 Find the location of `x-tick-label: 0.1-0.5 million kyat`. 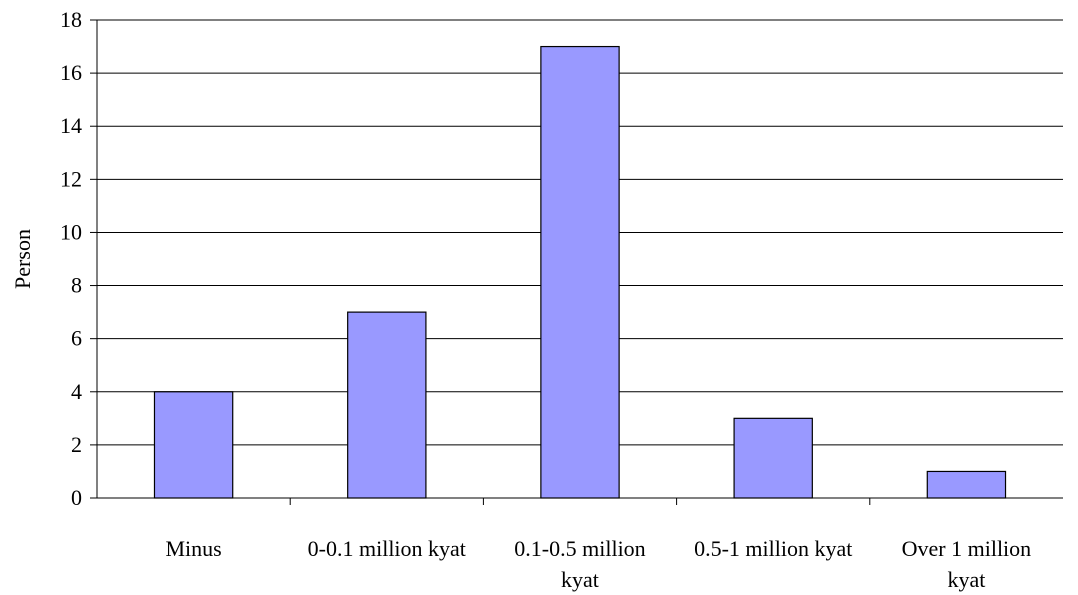

x-tick-label: 0.1-0.5 million kyat is located at coordinates (579, 564).